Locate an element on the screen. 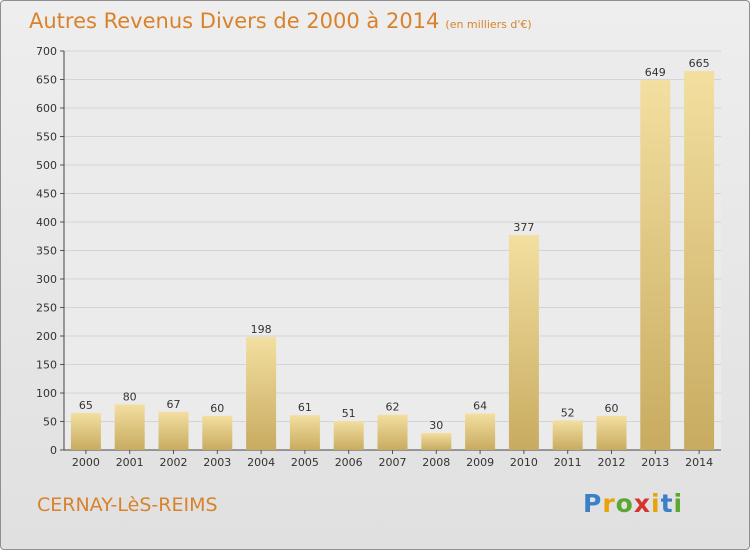 Image resolution: width=750 pixels, height=550 pixels. x-tick-label: 2009 is located at coordinates (480, 462).